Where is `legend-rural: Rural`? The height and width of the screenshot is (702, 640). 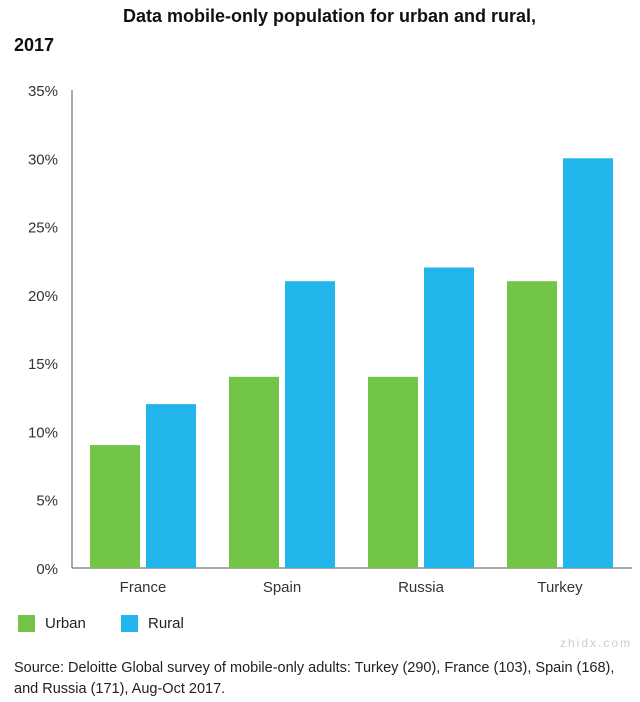 legend-rural: Rural is located at coordinates (152, 623).